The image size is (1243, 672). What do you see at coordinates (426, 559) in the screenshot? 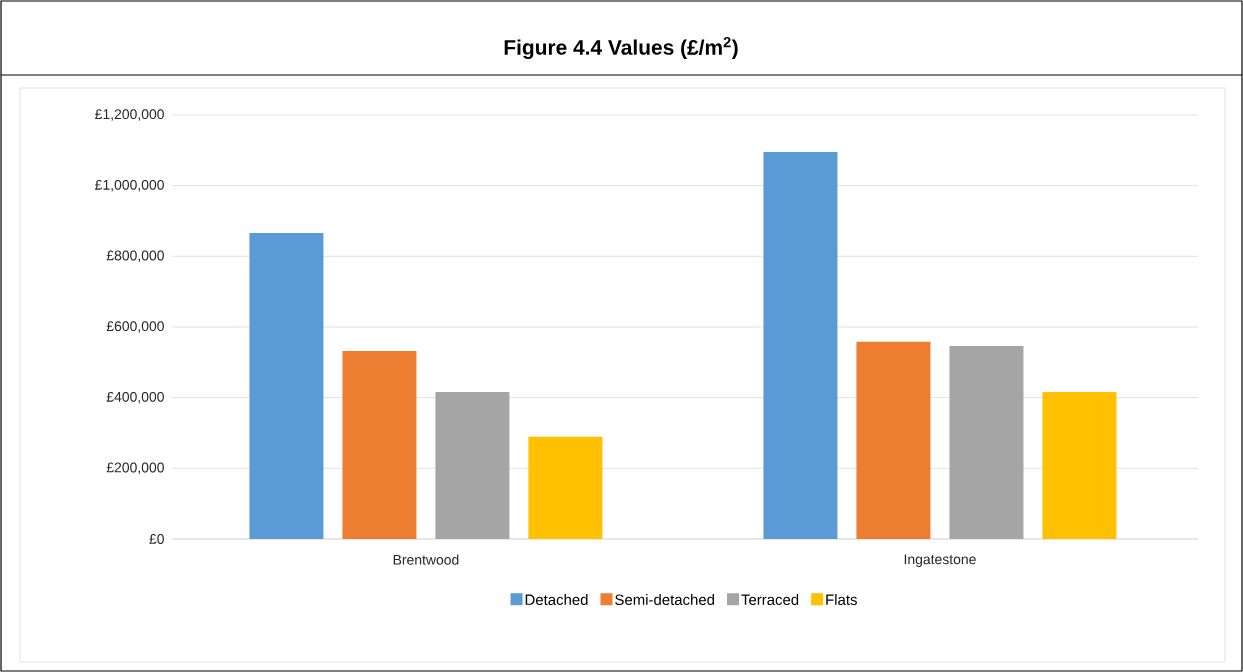
I see `x-tick-label: Brentwood` at bounding box center [426, 559].